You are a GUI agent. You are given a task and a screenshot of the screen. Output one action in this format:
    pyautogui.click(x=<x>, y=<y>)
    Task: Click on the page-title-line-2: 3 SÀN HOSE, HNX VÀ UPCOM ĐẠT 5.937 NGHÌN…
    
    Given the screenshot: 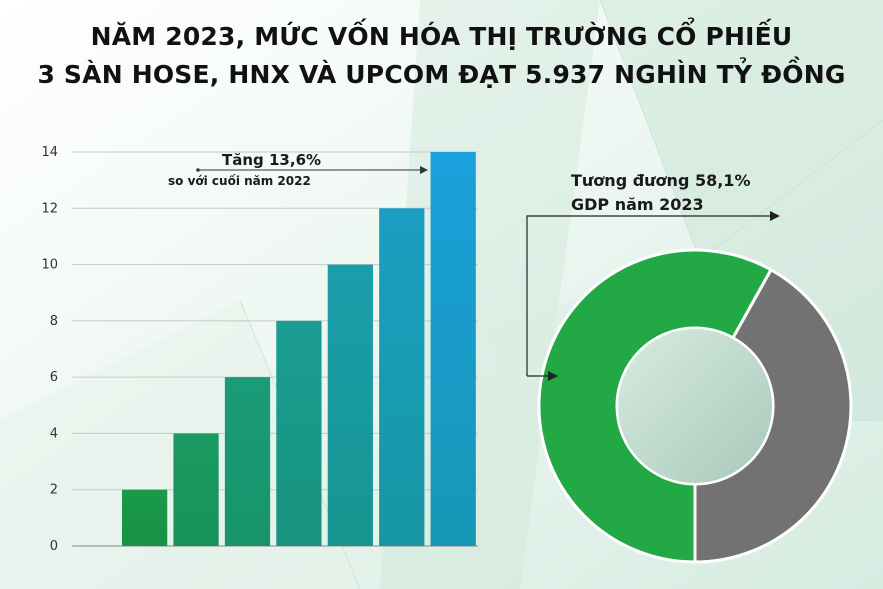 What is the action you would take?
    pyautogui.click(x=441, y=74)
    